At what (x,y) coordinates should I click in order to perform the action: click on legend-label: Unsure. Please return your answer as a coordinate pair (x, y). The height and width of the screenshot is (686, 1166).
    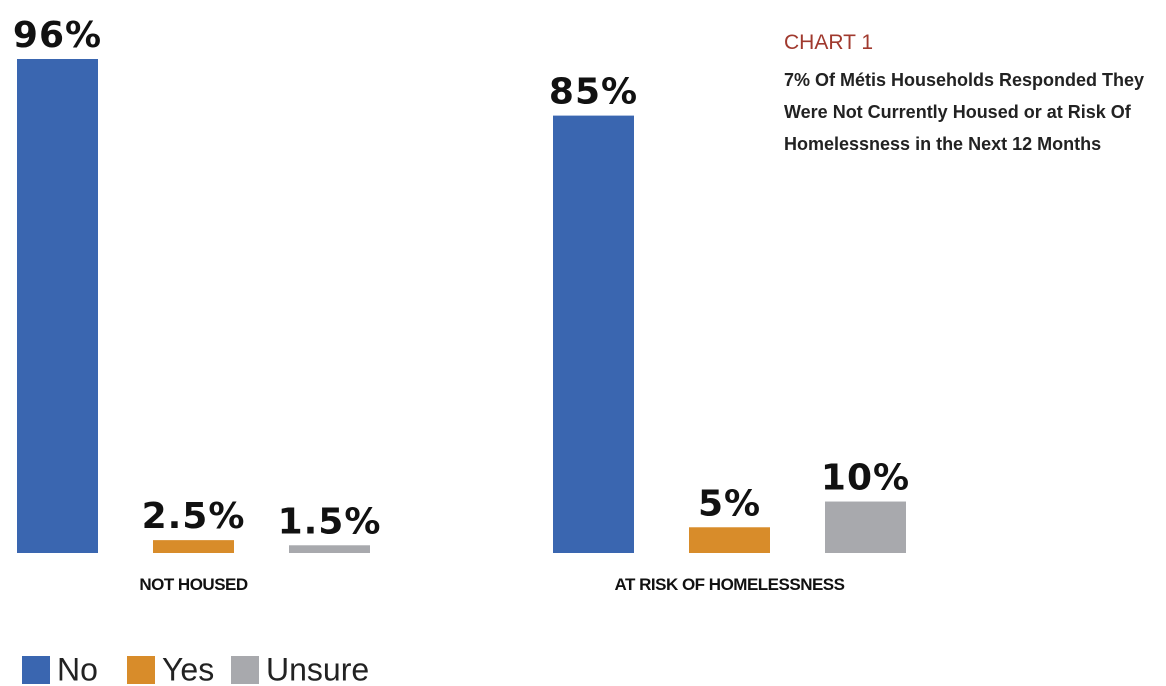
    Looking at the image, I should click on (317, 668).